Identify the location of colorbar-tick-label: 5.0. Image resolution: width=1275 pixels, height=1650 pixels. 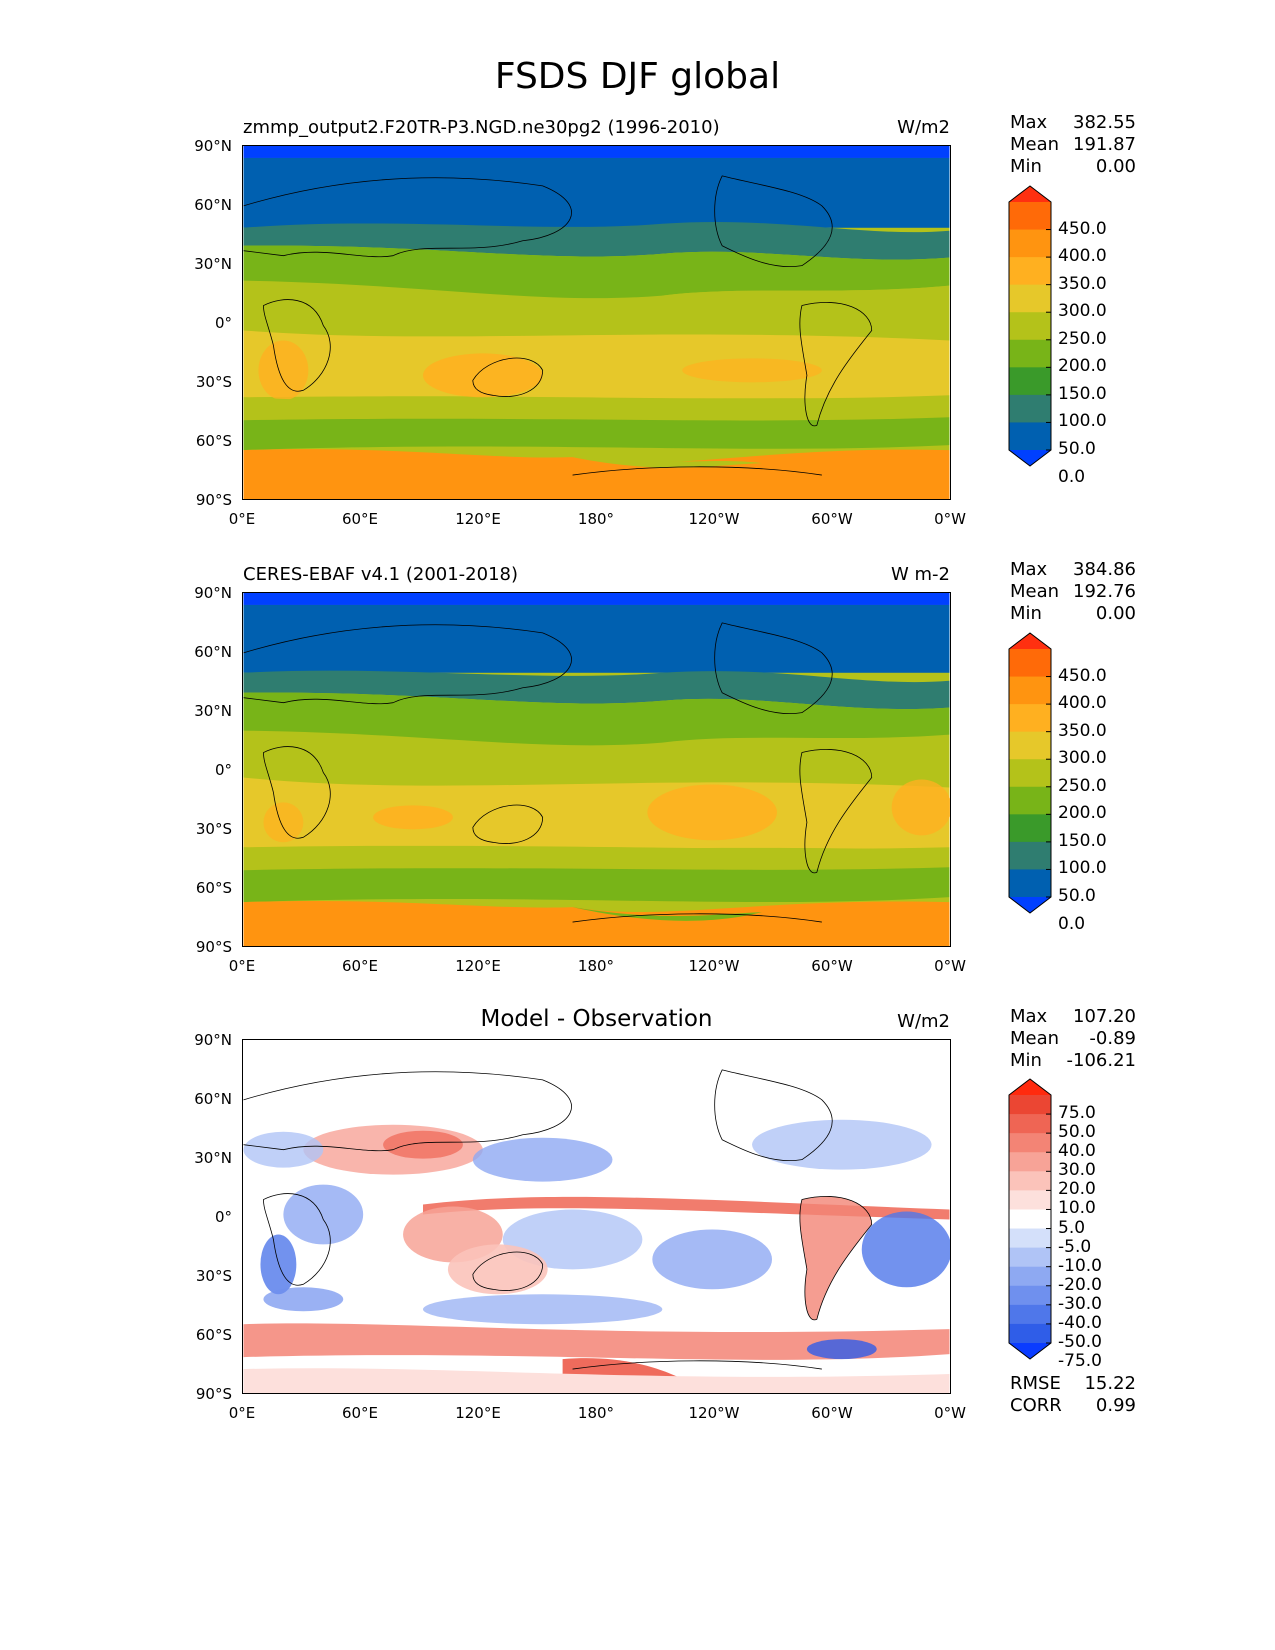
(1072, 1227).